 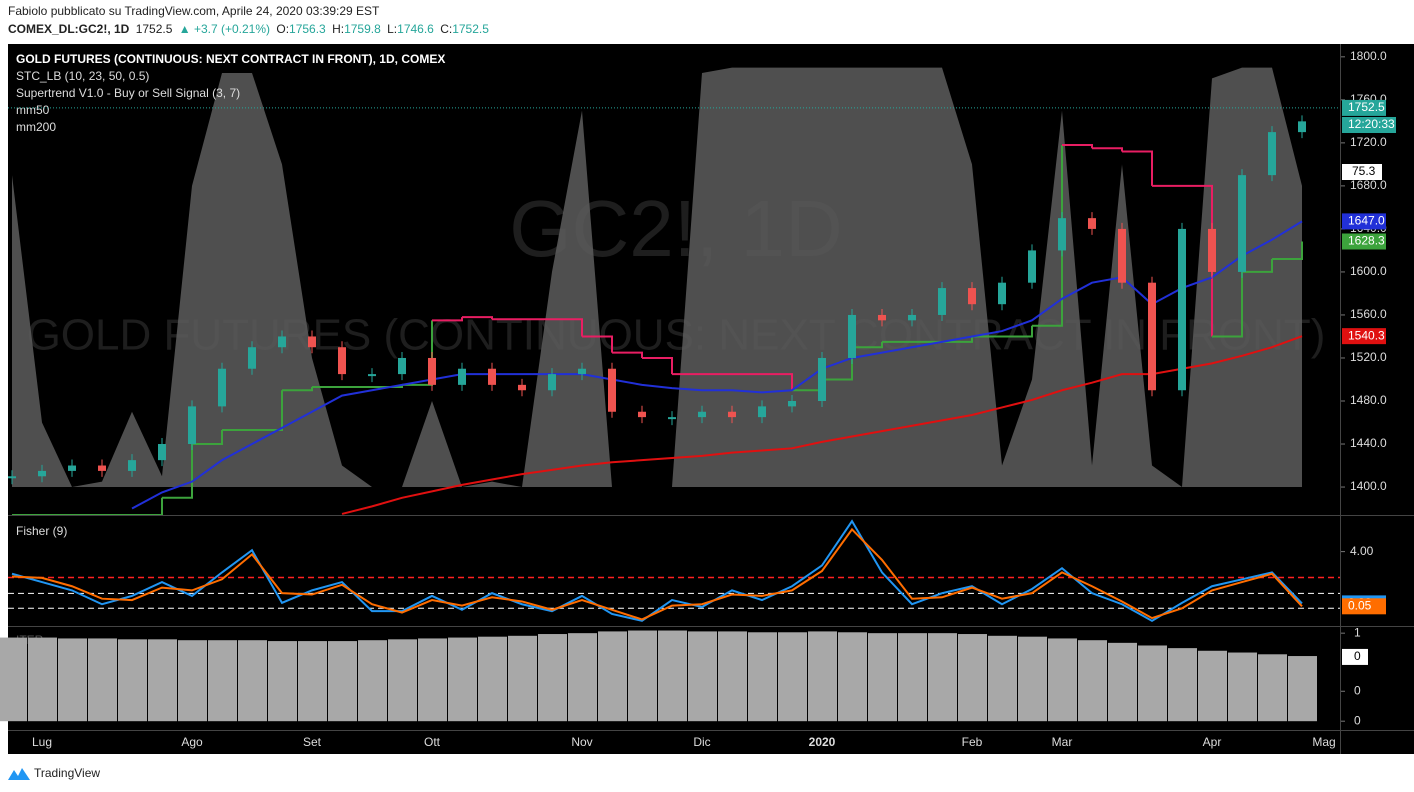 I want to click on y-tick-label: 1600.0, so click(x=1368, y=271).